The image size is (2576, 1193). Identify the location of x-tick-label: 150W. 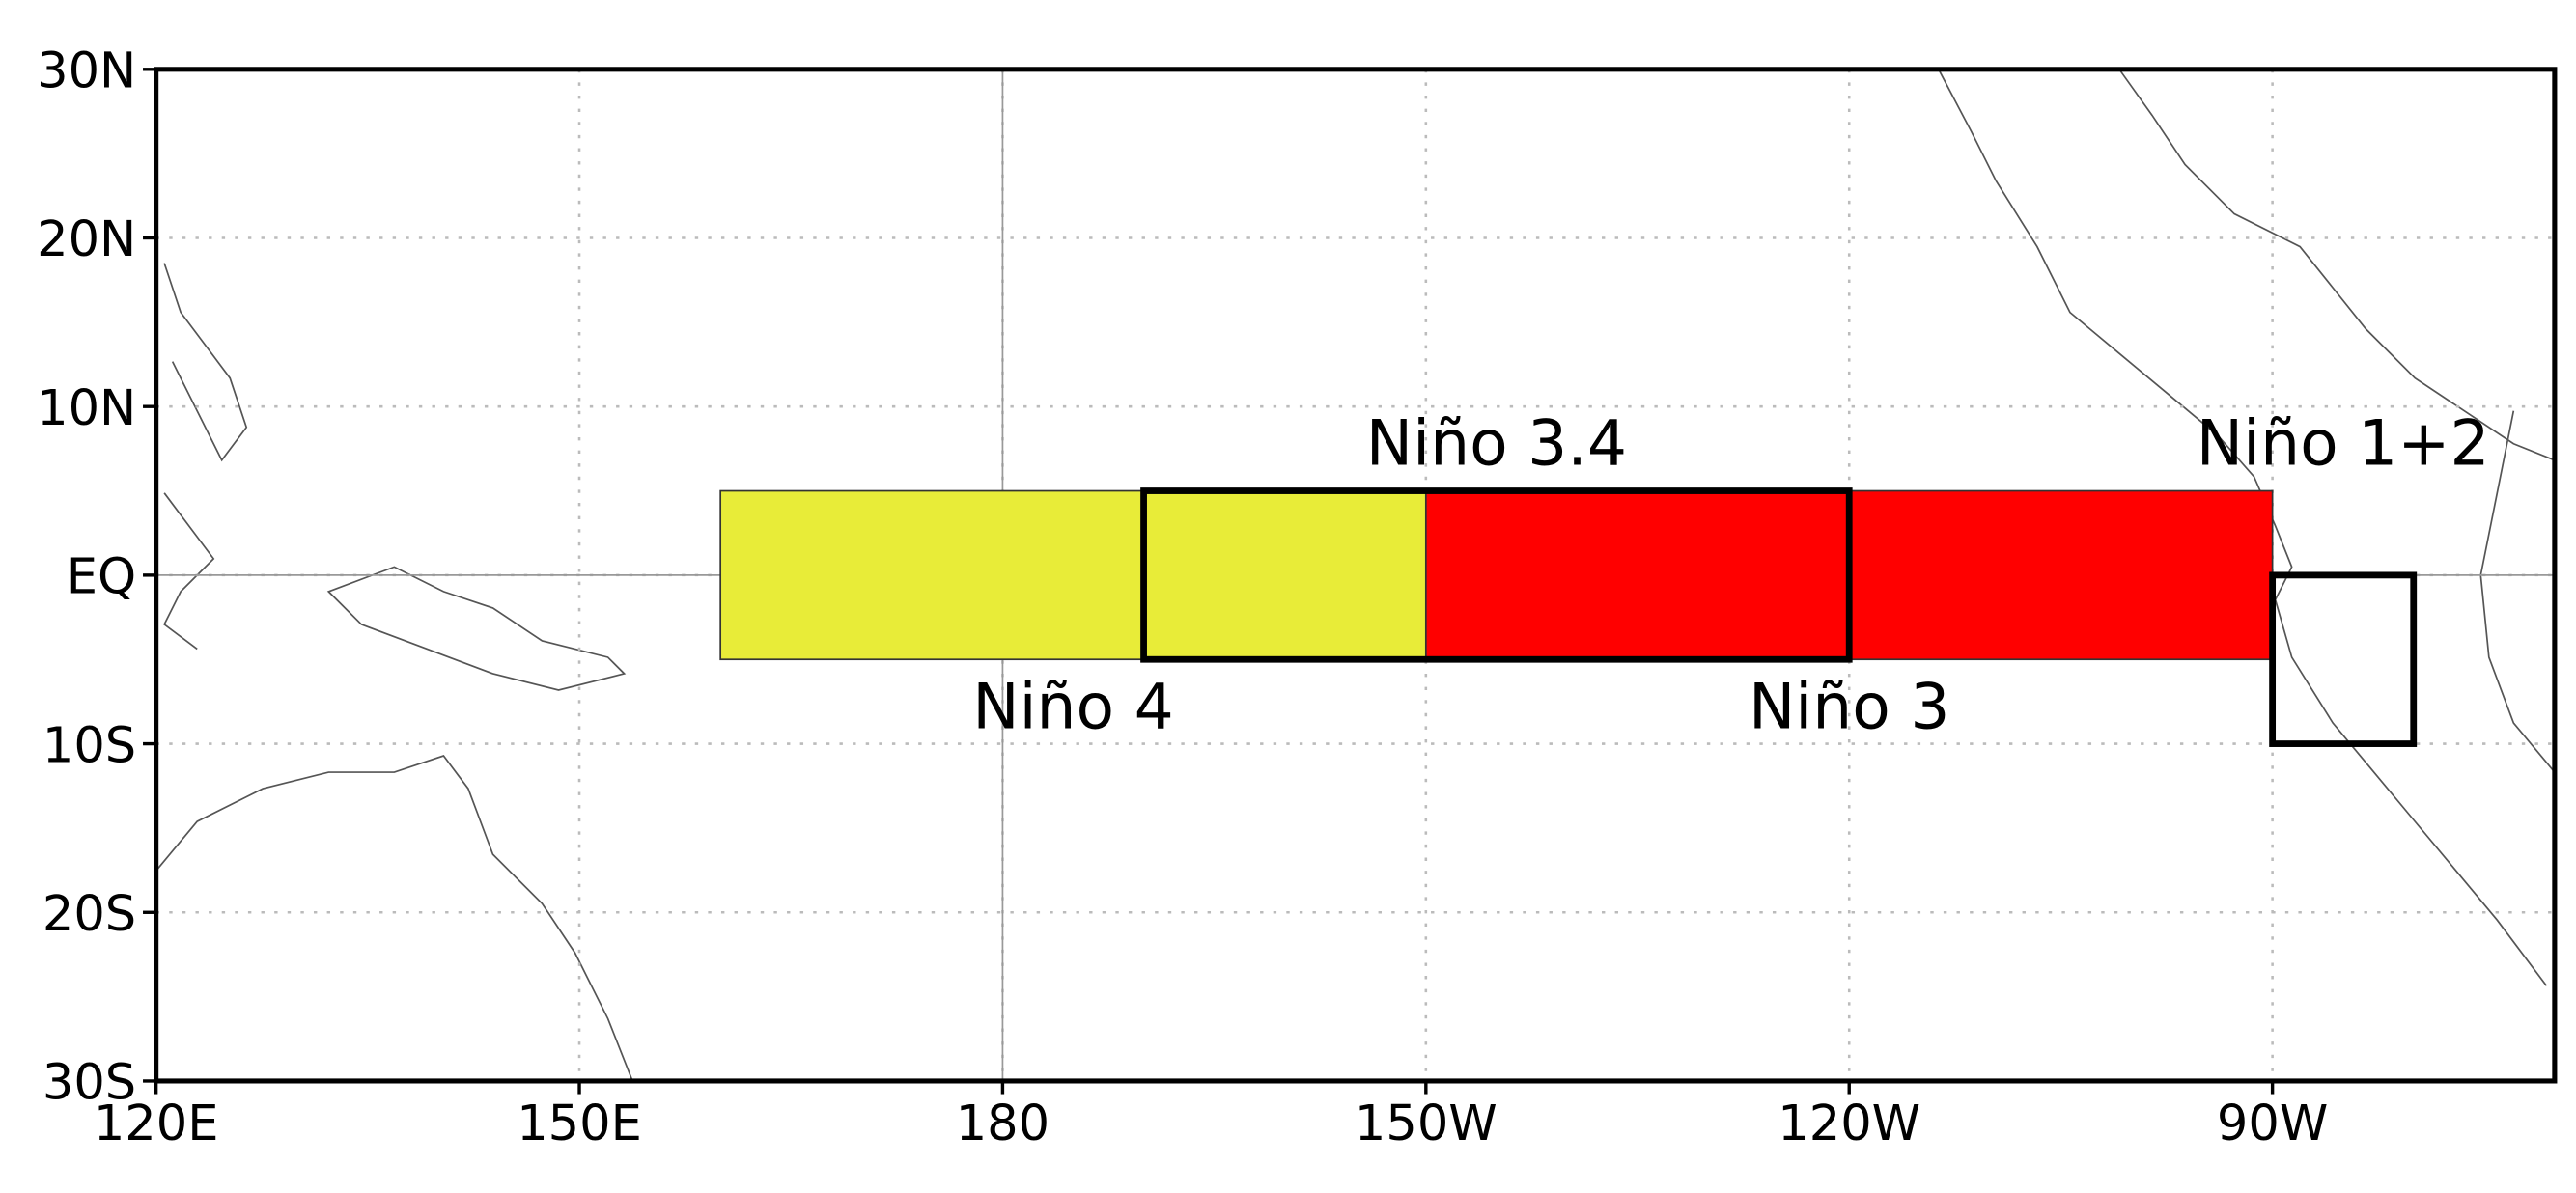
(1427, 1124).